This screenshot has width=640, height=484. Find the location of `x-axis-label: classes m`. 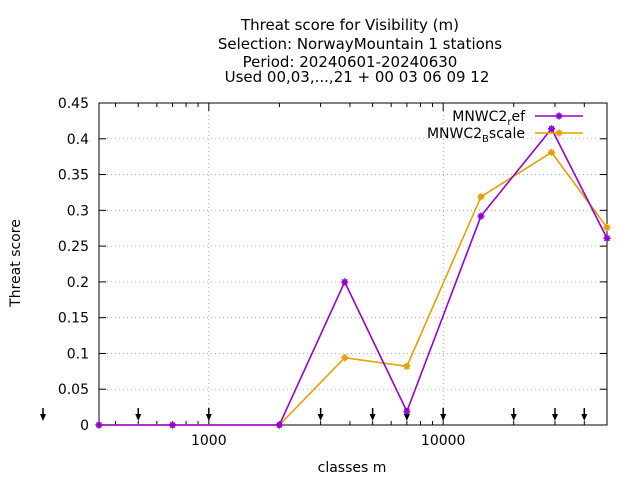

x-axis-label: classes m is located at coordinates (352, 468).